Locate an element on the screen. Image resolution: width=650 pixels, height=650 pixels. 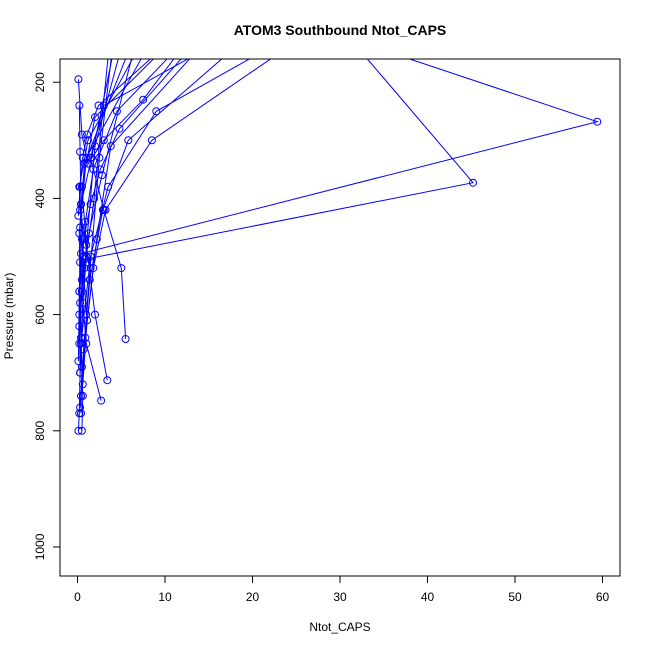
x-tick-label: 0 is located at coordinates (77, 597).